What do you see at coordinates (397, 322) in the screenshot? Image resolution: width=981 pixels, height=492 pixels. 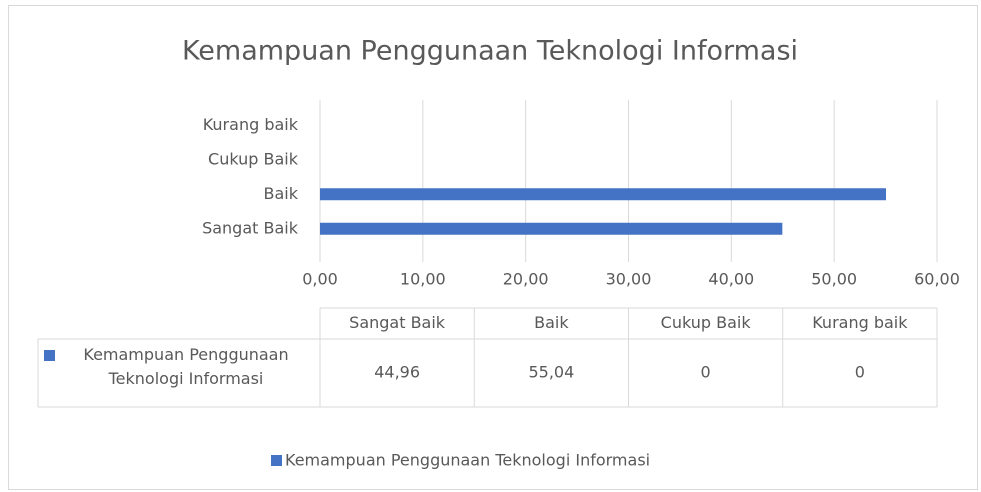 I see `table-header: Sangat Baik` at bounding box center [397, 322].